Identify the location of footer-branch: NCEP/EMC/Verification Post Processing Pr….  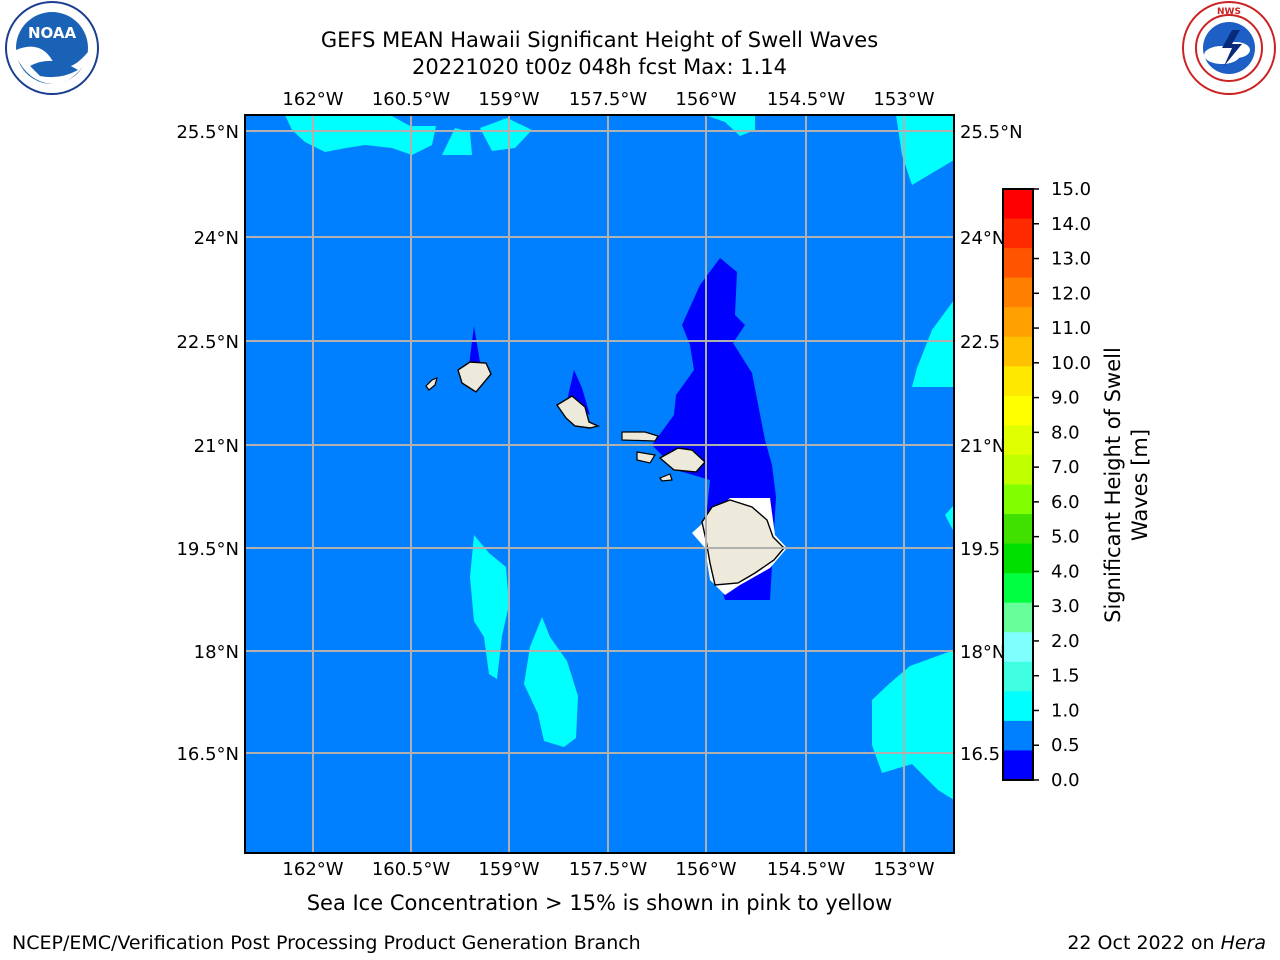
(326, 943).